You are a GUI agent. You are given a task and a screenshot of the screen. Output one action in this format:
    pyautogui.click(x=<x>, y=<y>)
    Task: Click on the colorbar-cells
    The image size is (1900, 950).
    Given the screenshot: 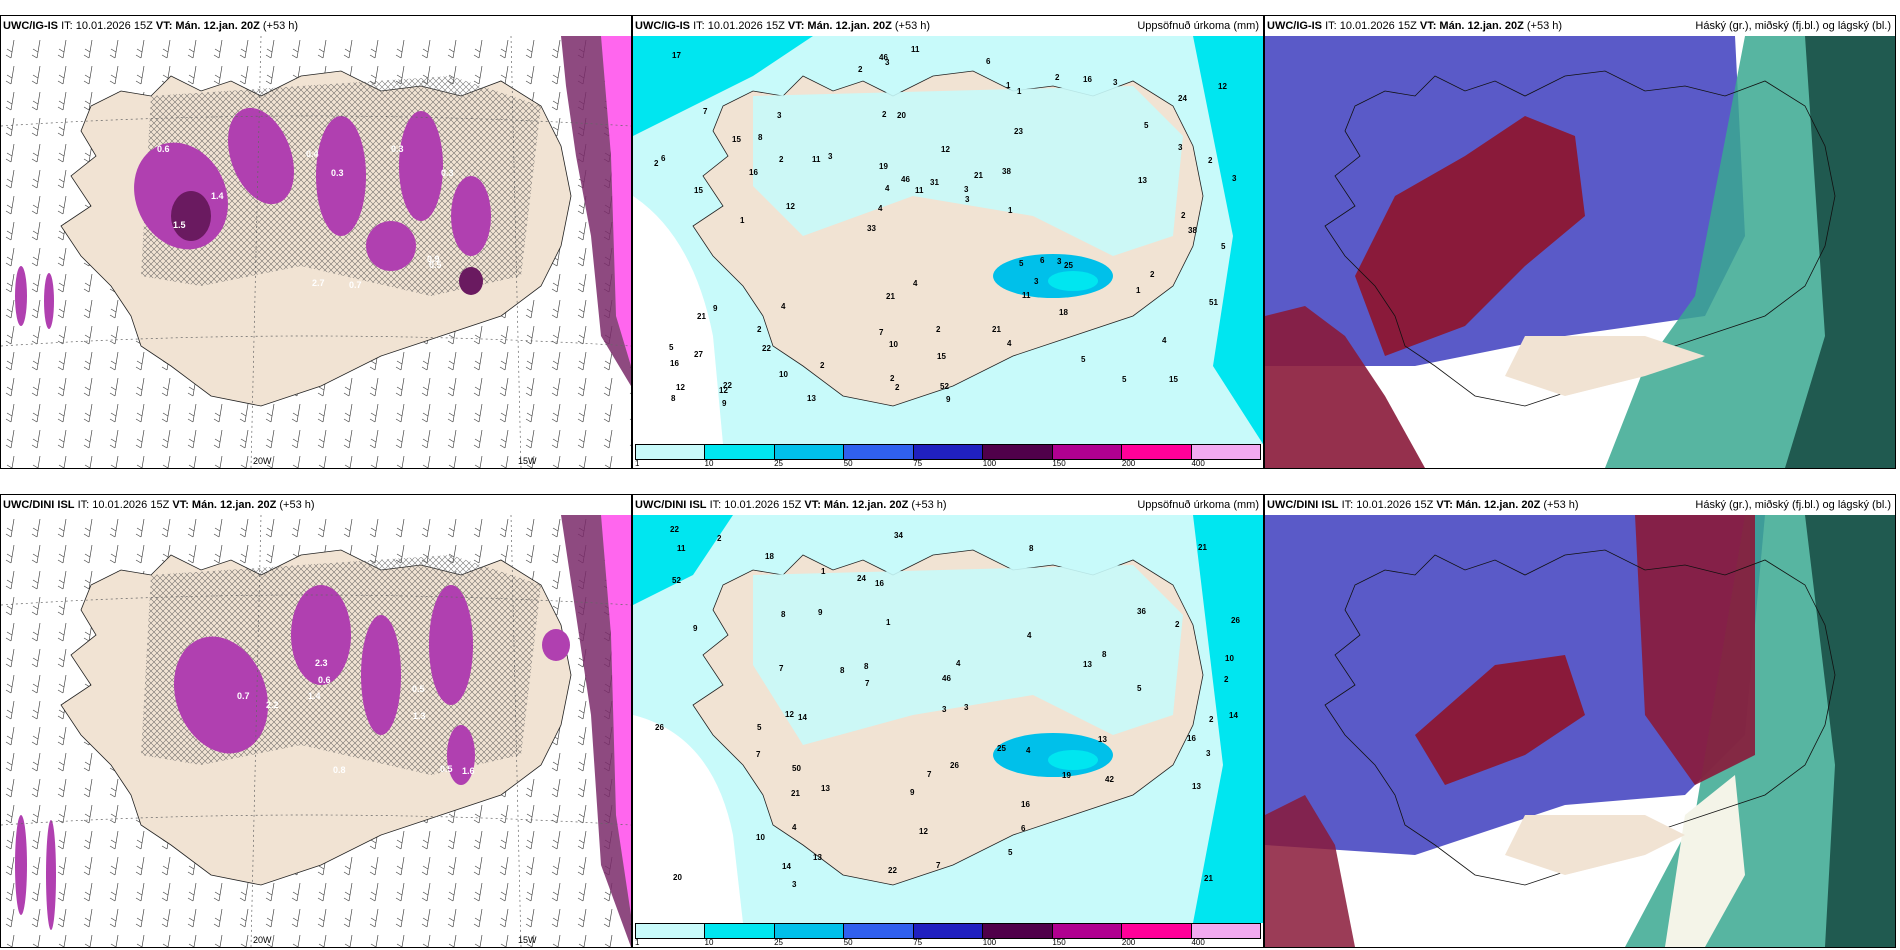 What is the action you would take?
    pyautogui.click(x=948, y=452)
    